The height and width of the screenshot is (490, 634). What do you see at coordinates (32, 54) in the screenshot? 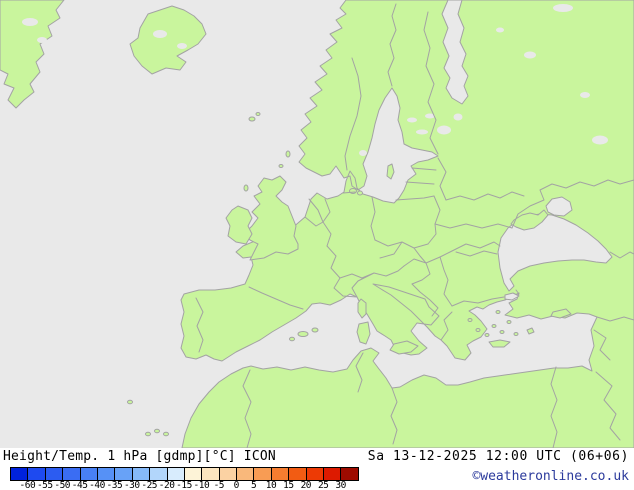
I see `land-greenland` at bounding box center [32, 54].